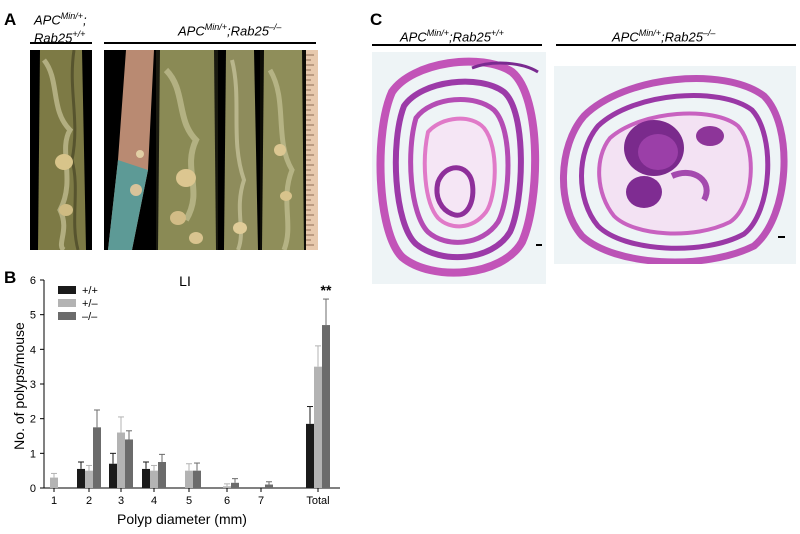 The height and width of the screenshot is (534, 800). I want to click on y-tick-label: 3, so click(33, 385).